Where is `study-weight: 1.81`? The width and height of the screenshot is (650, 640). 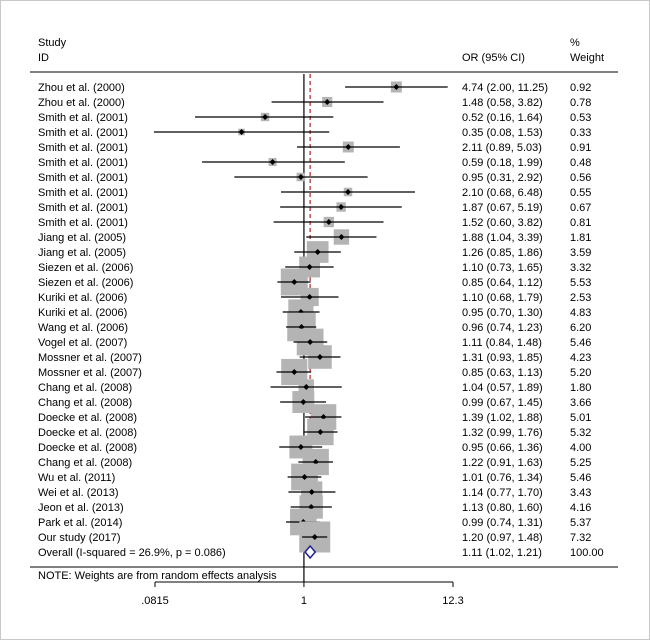
study-weight: 1.81 is located at coordinates (580, 238).